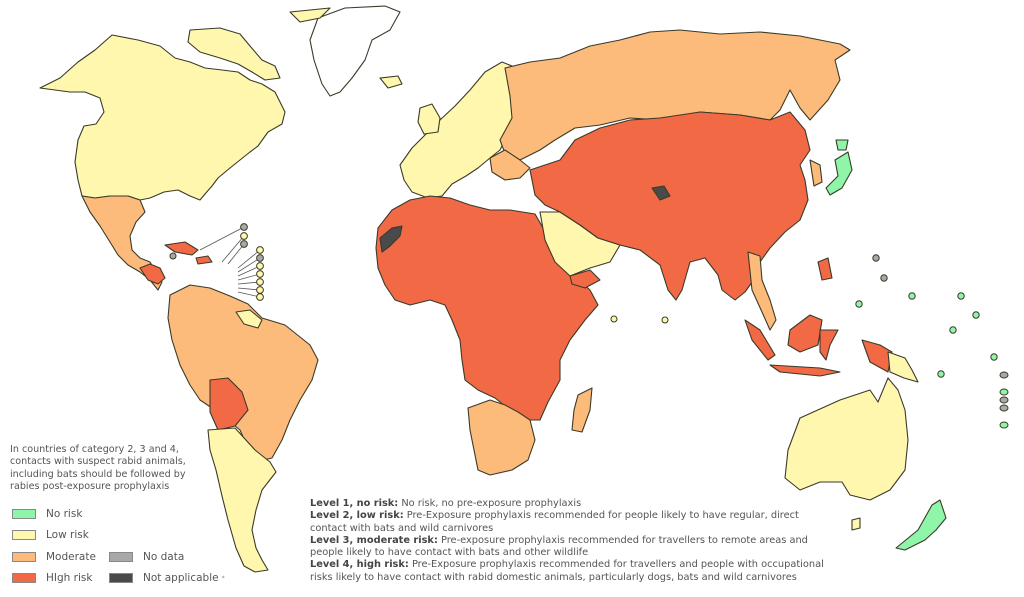 This screenshot has width=1024, height=597. I want to click on region-java, so click(805, 370).